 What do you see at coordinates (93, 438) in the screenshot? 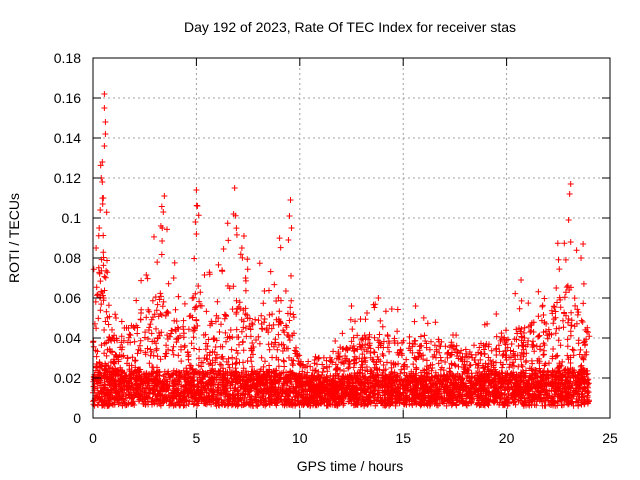
I see `x-tick-label: 0` at bounding box center [93, 438].